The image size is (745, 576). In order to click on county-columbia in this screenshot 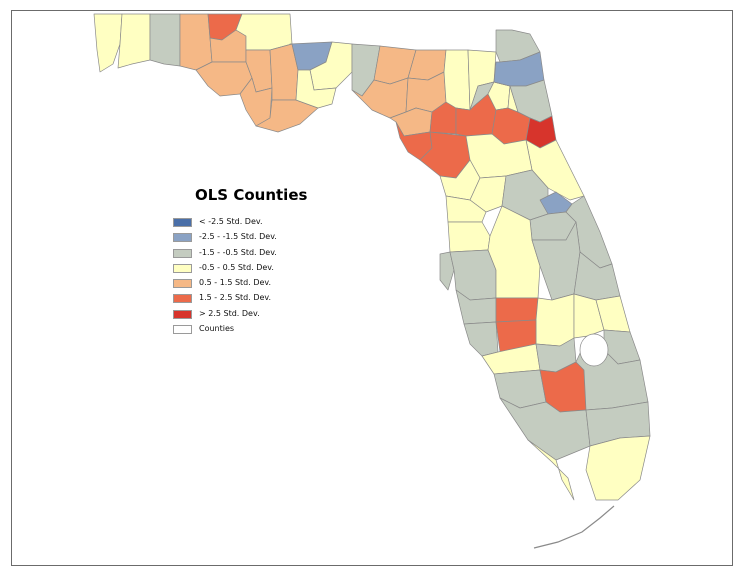, I will do `click(457, 80)`.